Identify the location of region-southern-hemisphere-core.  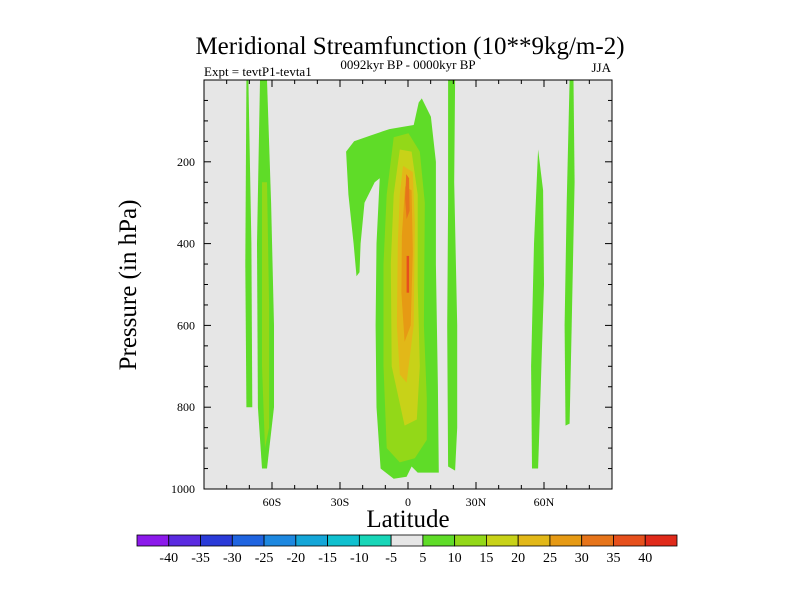
(266, 315).